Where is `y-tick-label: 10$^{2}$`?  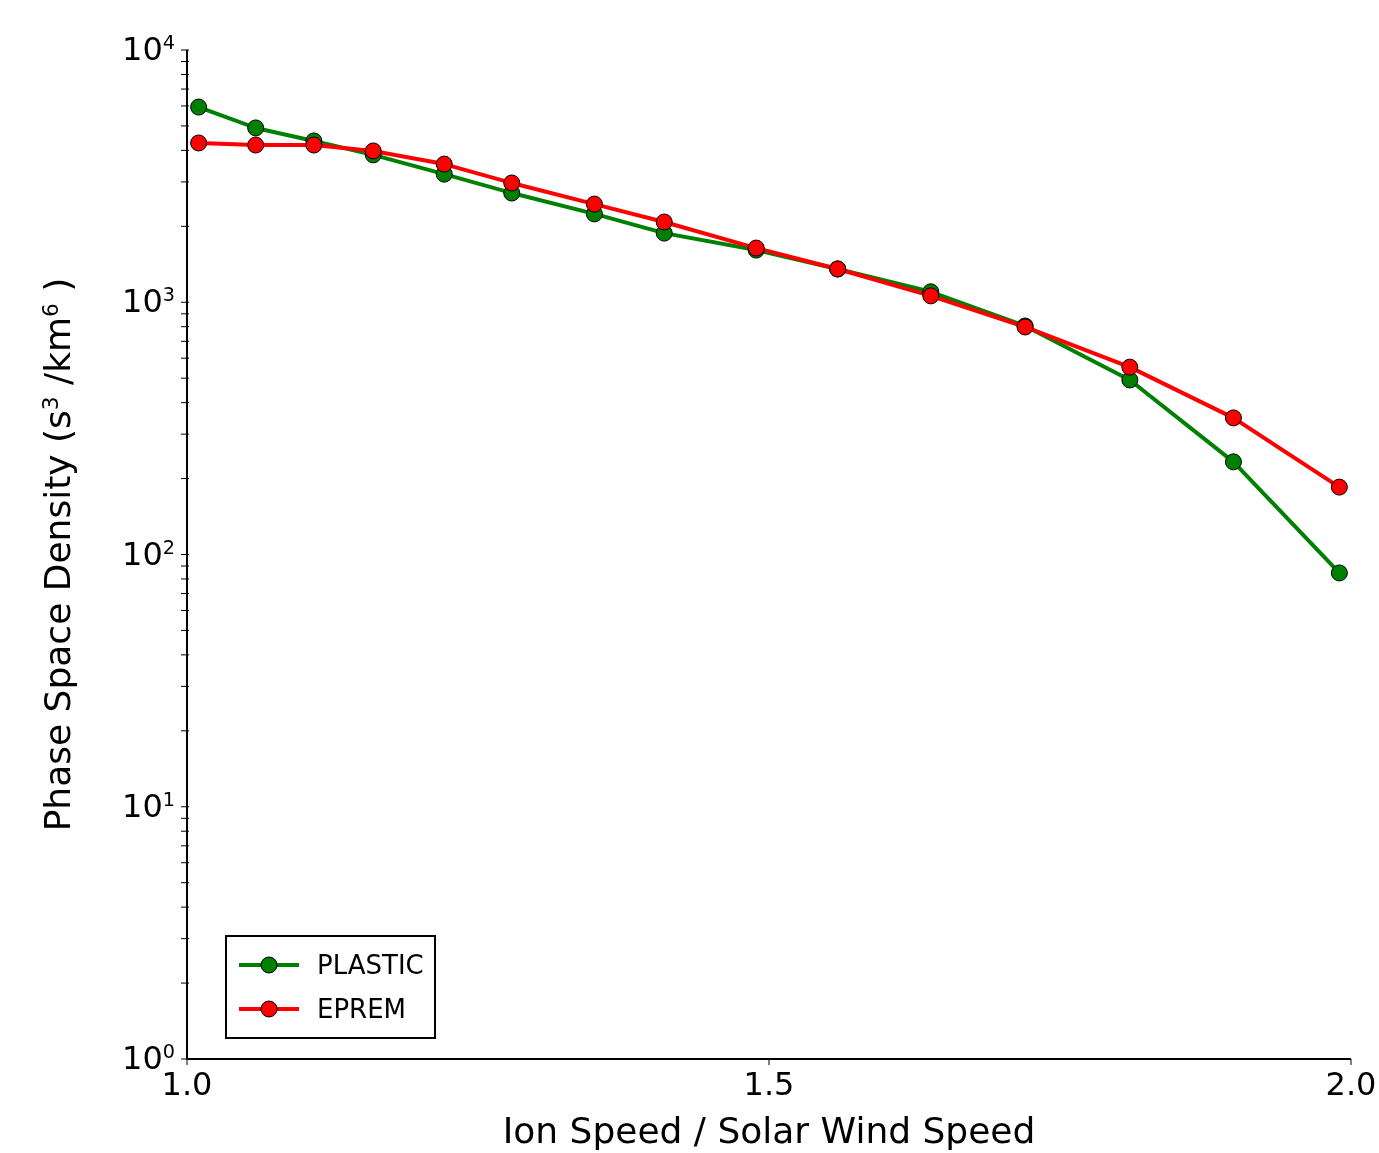
y-tick-label: 10$^{2}$ is located at coordinates (148, 553).